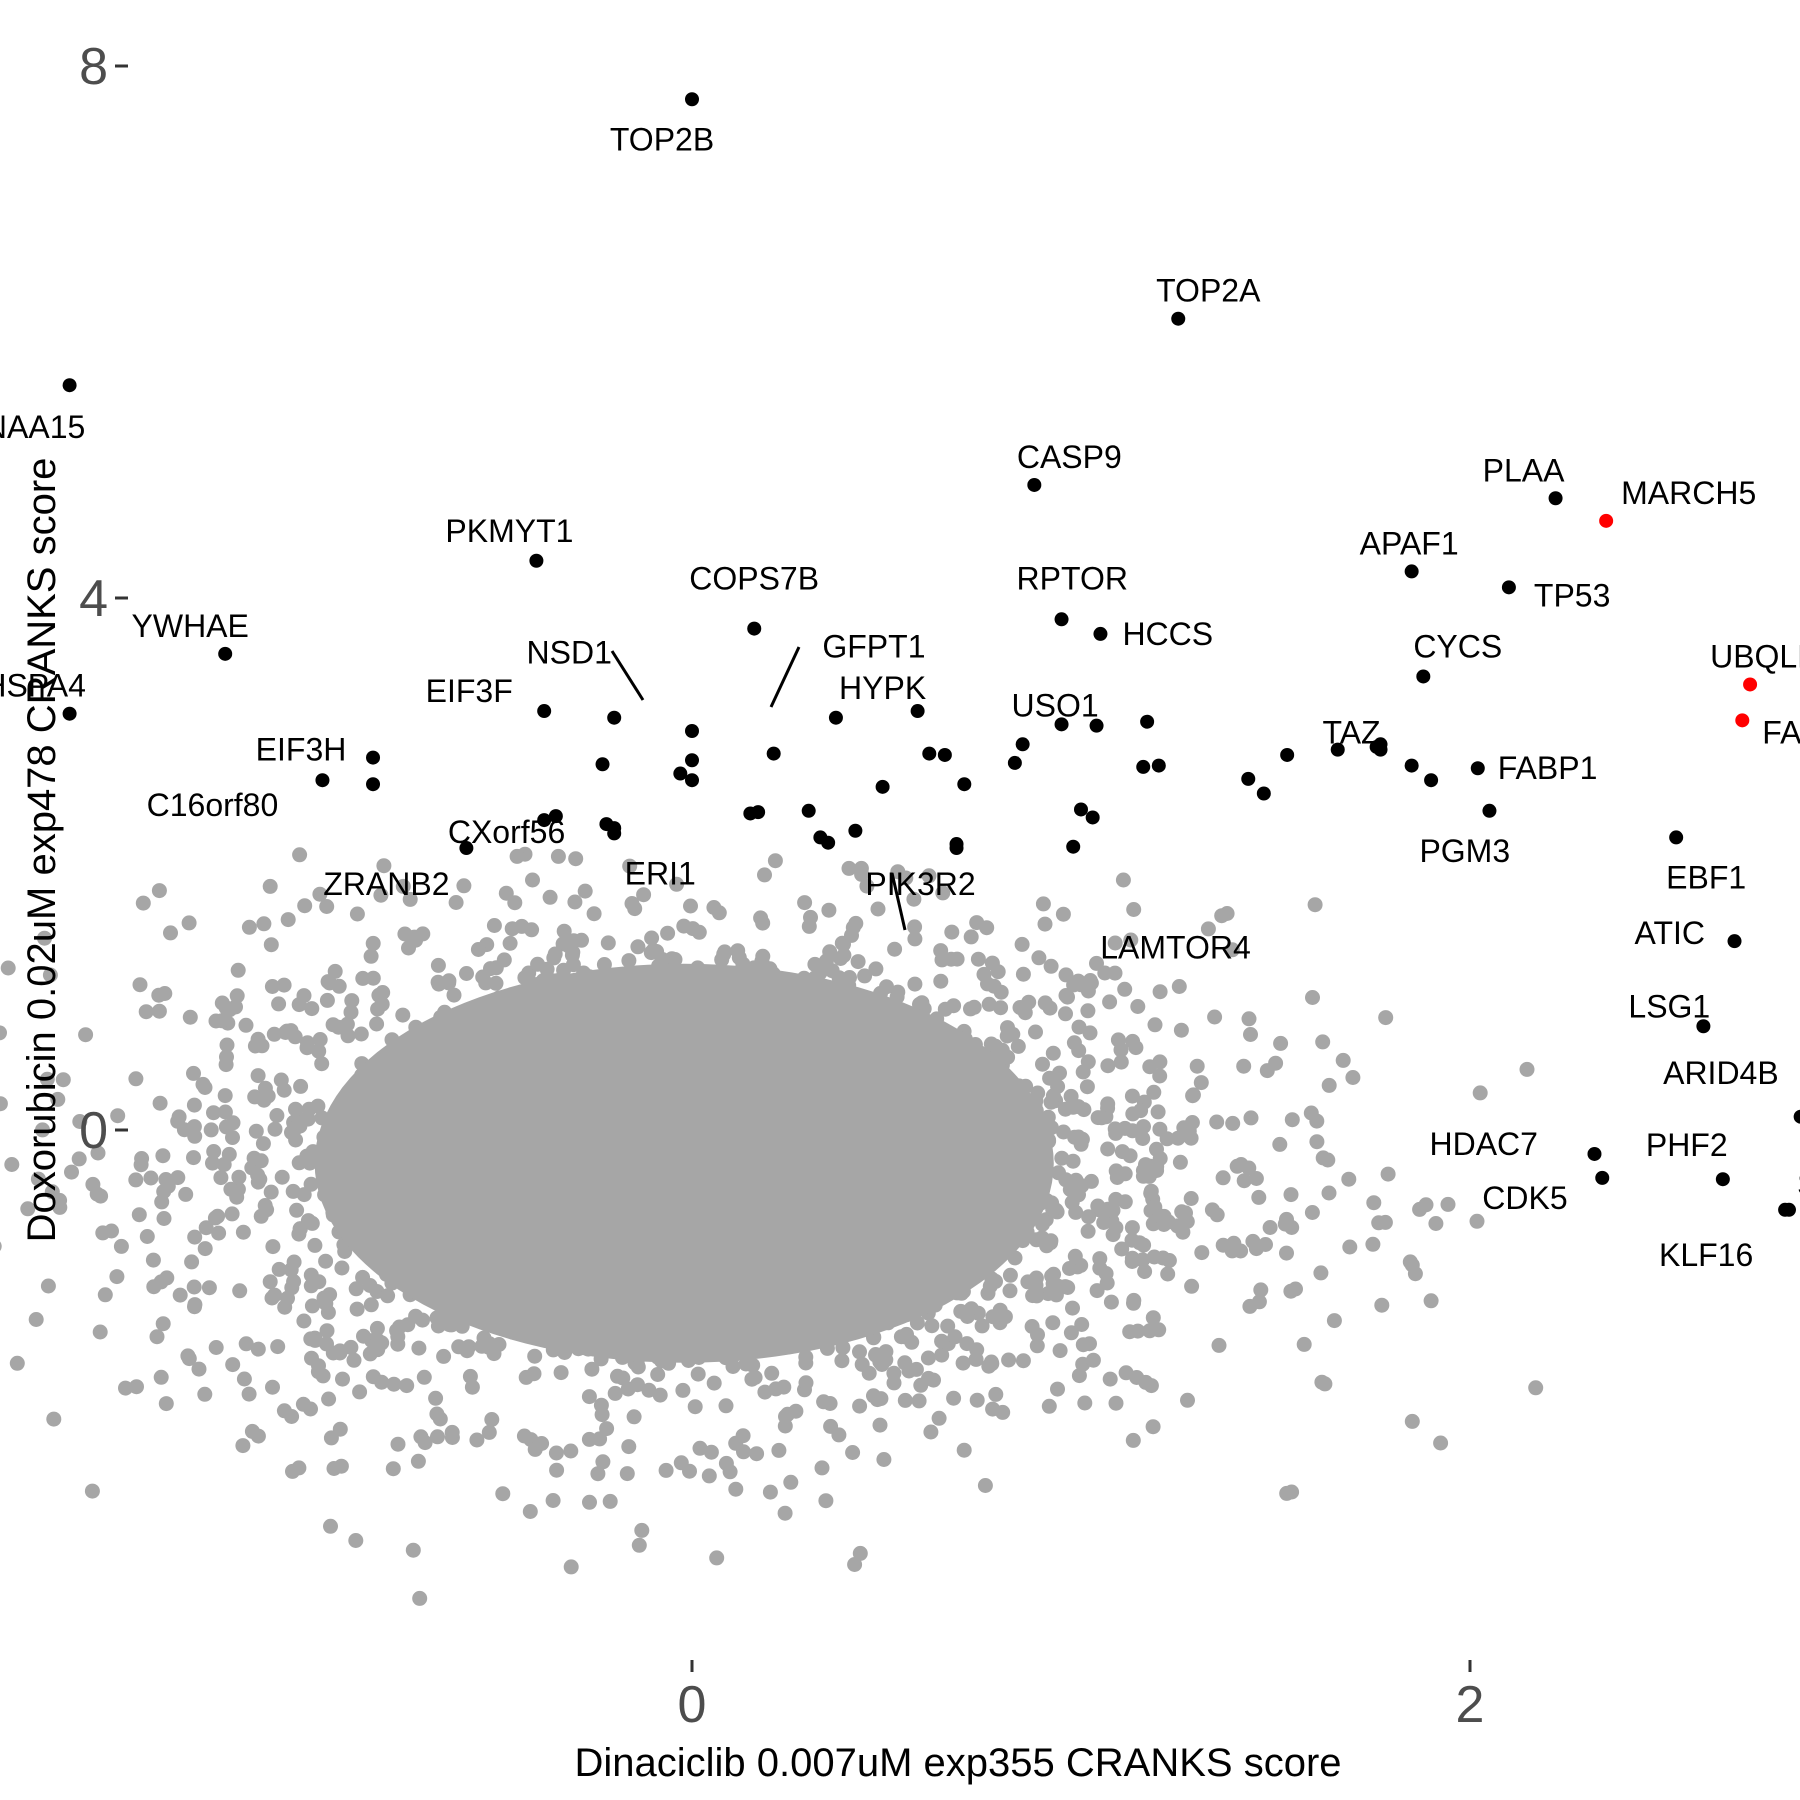 The image size is (1800, 1800). What do you see at coordinates (1483, 1144) in the screenshot?
I see `label-hdac7: HDAC7` at bounding box center [1483, 1144].